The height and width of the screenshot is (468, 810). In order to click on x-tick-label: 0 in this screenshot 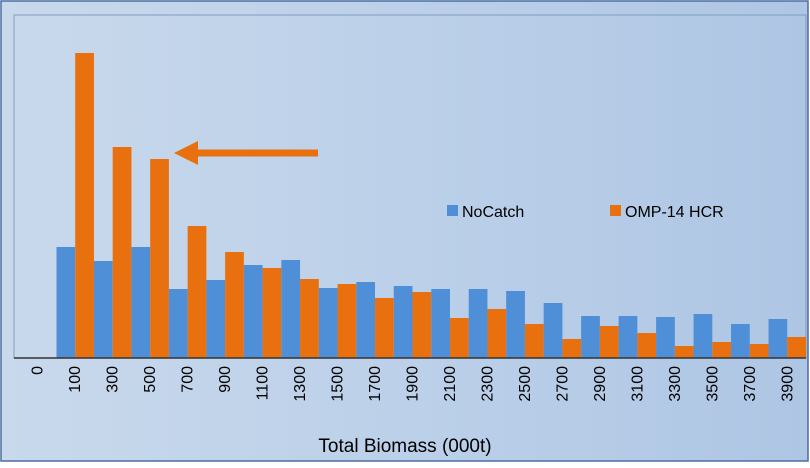, I will do `click(38, 370)`.